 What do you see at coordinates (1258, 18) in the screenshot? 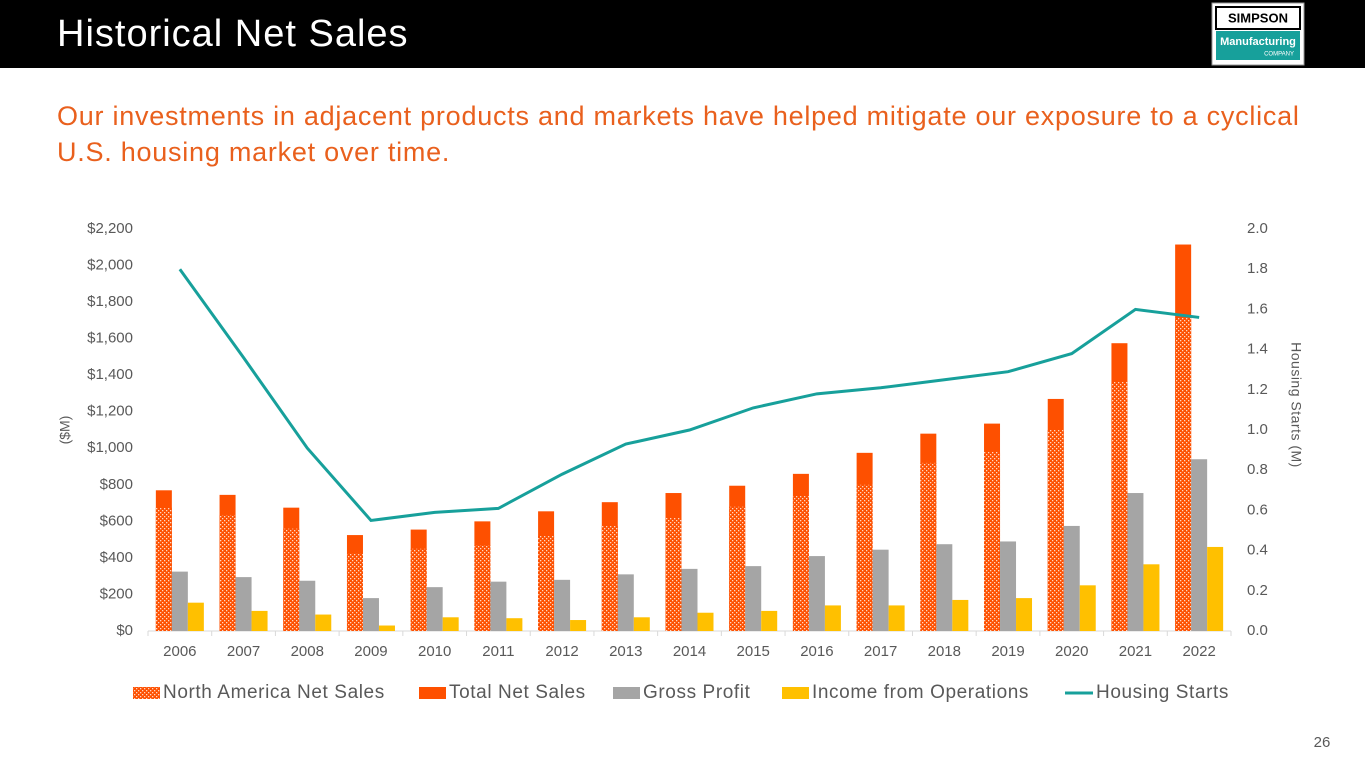
I see `logo-top-box` at bounding box center [1258, 18].